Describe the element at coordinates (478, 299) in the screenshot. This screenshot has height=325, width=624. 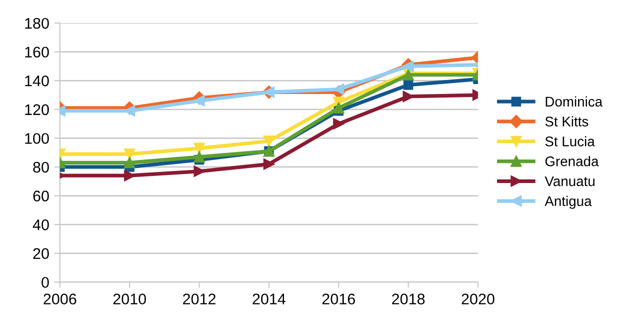
I see `x-tick-label: 2020` at that location.